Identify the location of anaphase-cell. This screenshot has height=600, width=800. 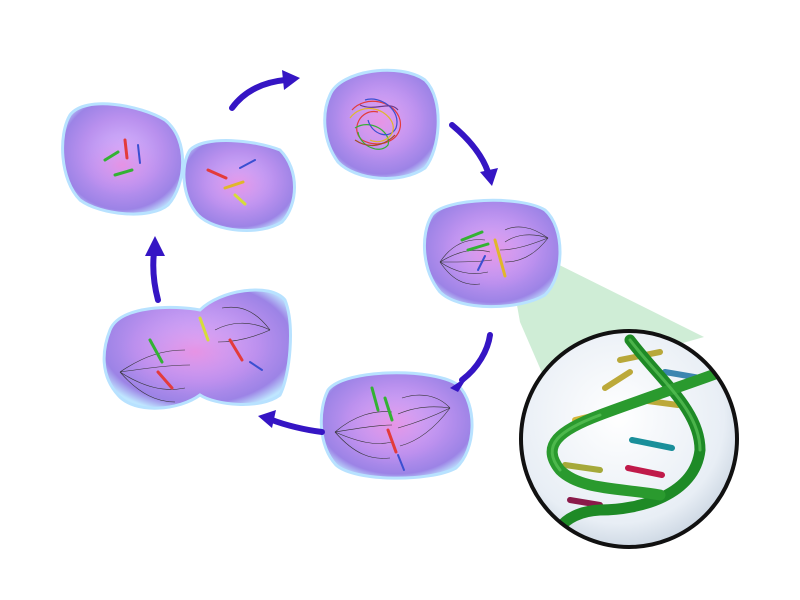
(197, 349).